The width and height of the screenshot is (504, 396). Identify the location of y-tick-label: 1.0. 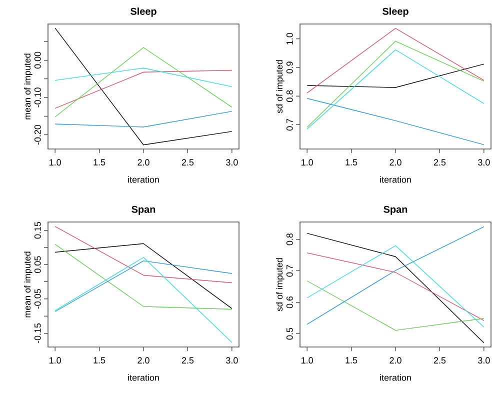
(289, 38).